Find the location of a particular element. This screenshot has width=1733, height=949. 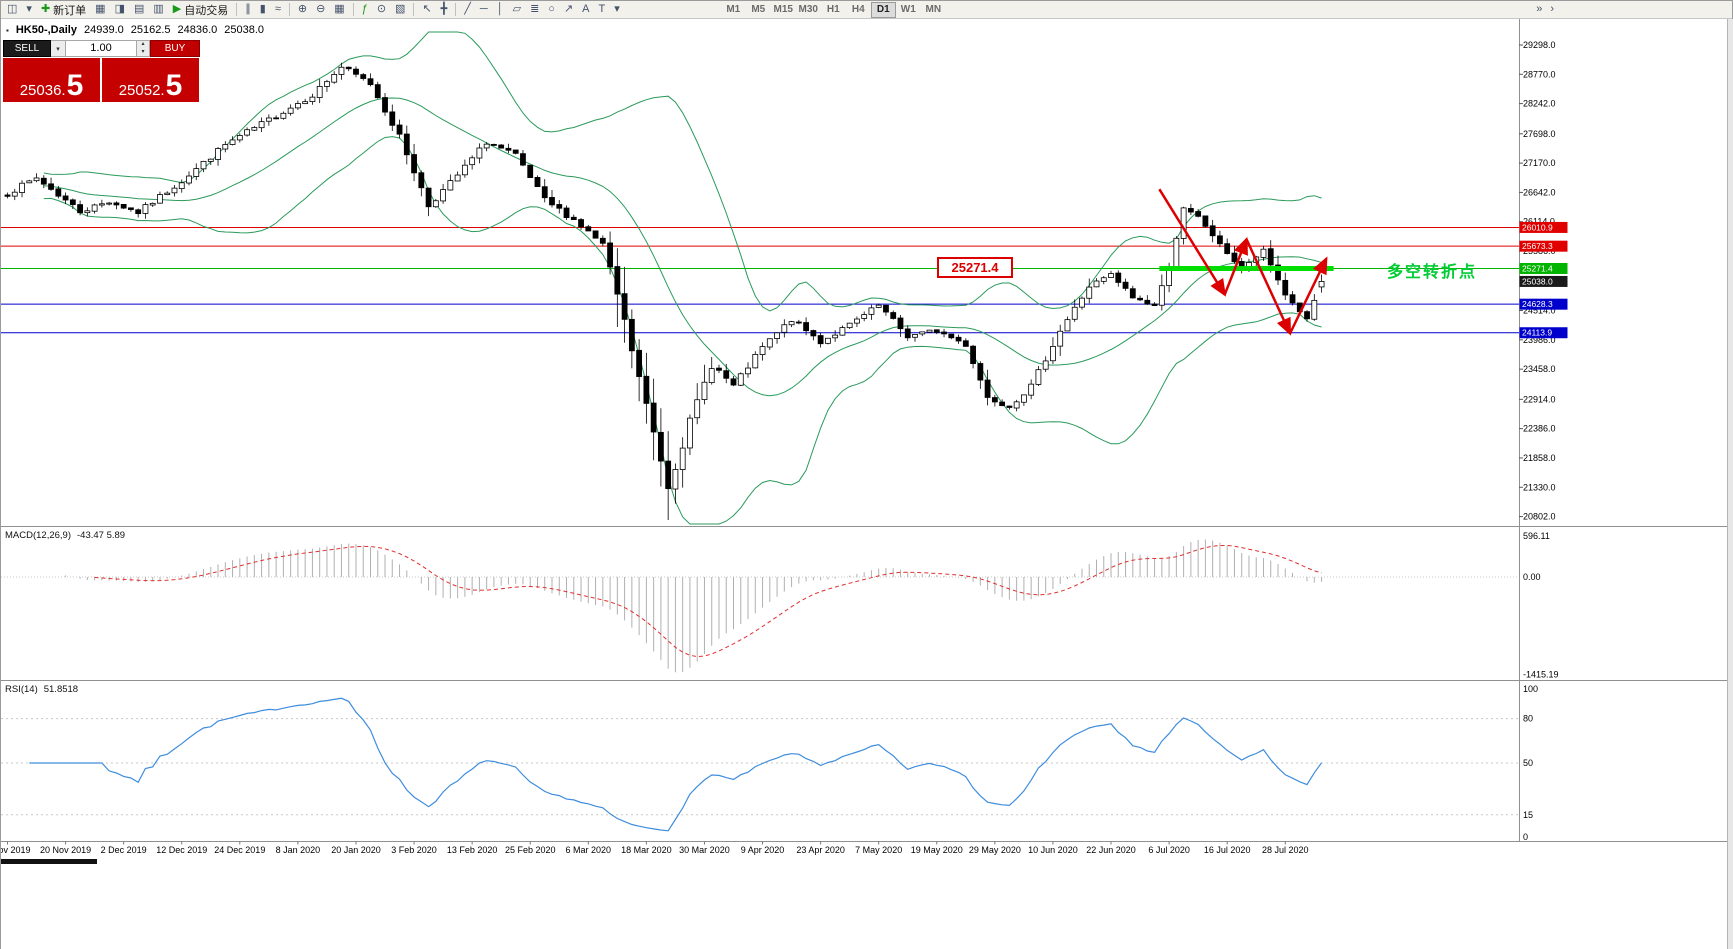

vertical-scrollbar is located at coordinates (1730, 484).